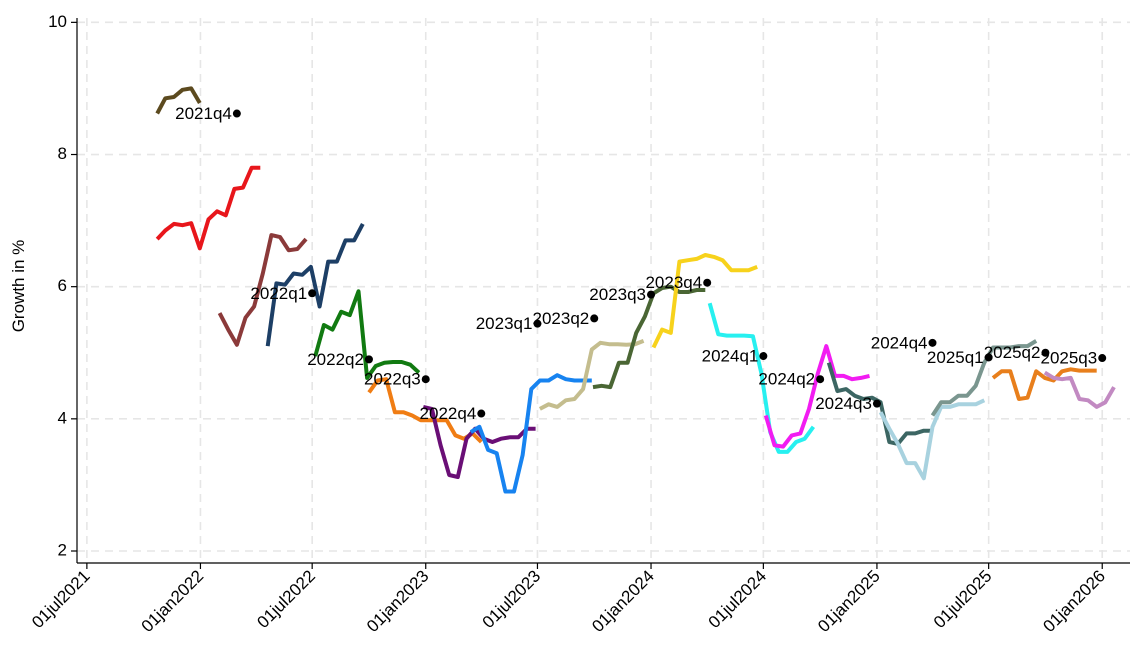 Image resolution: width=1141 pixels, height=649 pixels. What do you see at coordinates (62, 549) in the screenshot?
I see `y-tick-label: 2` at bounding box center [62, 549].